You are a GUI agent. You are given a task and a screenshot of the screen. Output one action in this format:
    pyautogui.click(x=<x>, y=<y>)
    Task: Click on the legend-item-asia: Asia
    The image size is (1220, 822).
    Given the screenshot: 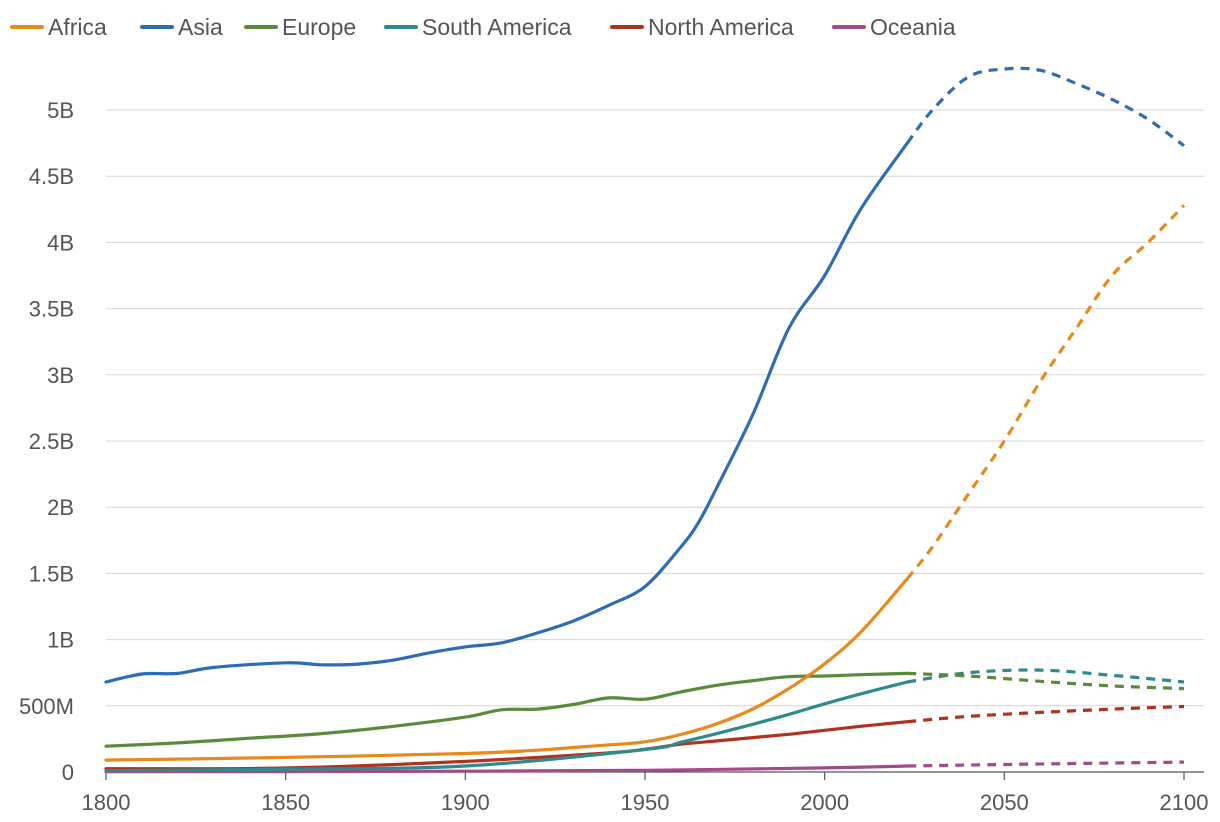 What is the action you would take?
    pyautogui.click(x=181, y=27)
    